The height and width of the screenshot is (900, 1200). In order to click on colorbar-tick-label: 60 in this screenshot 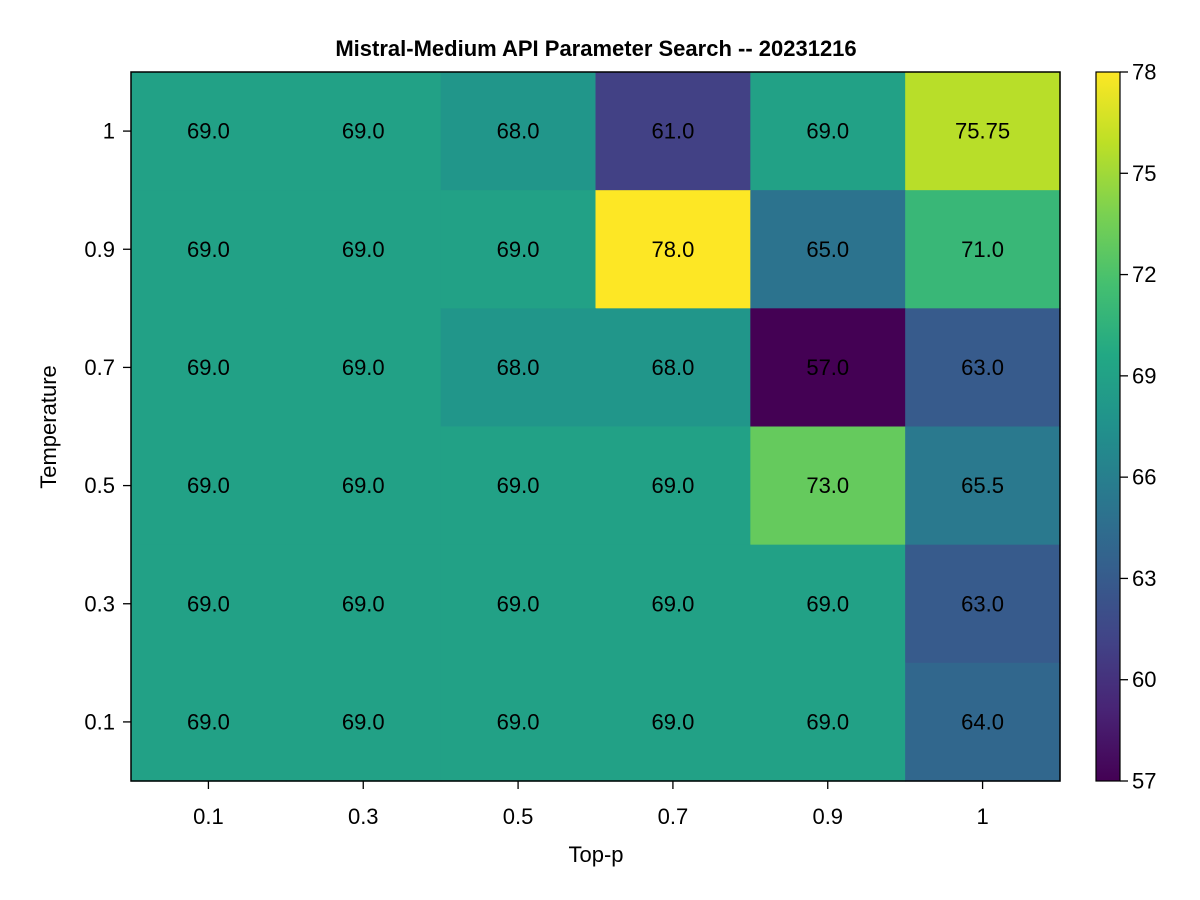, I will do `click(1144, 679)`.